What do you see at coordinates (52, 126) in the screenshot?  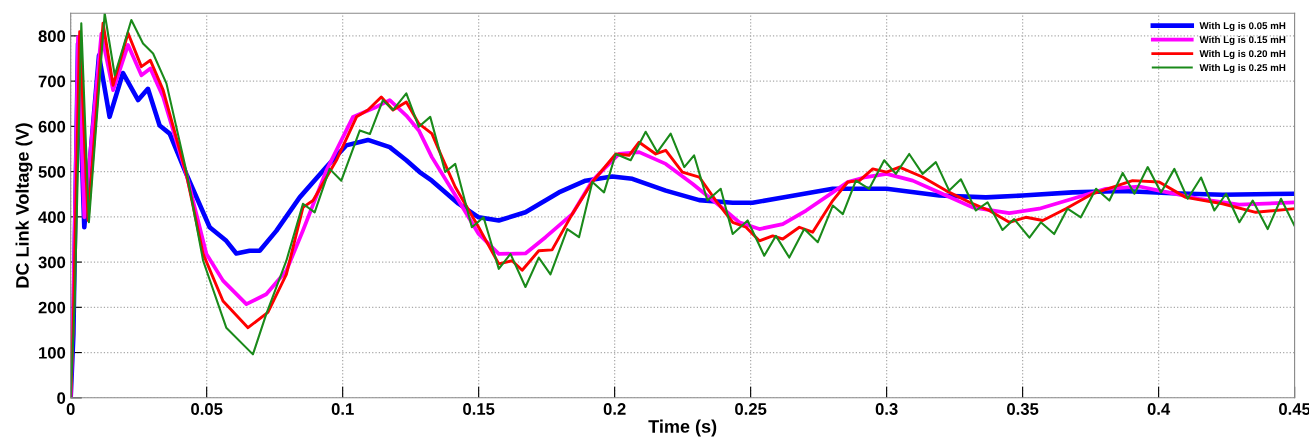 I see `y-tick-label: 600` at bounding box center [52, 126].